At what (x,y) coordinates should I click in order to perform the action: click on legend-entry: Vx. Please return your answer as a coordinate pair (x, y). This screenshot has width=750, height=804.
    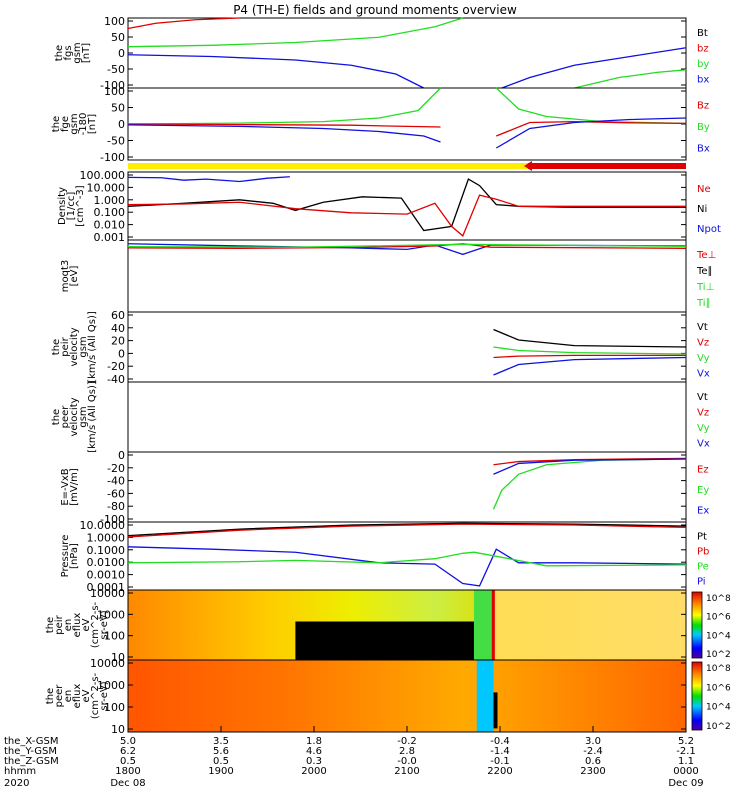
    Looking at the image, I should click on (703, 443).